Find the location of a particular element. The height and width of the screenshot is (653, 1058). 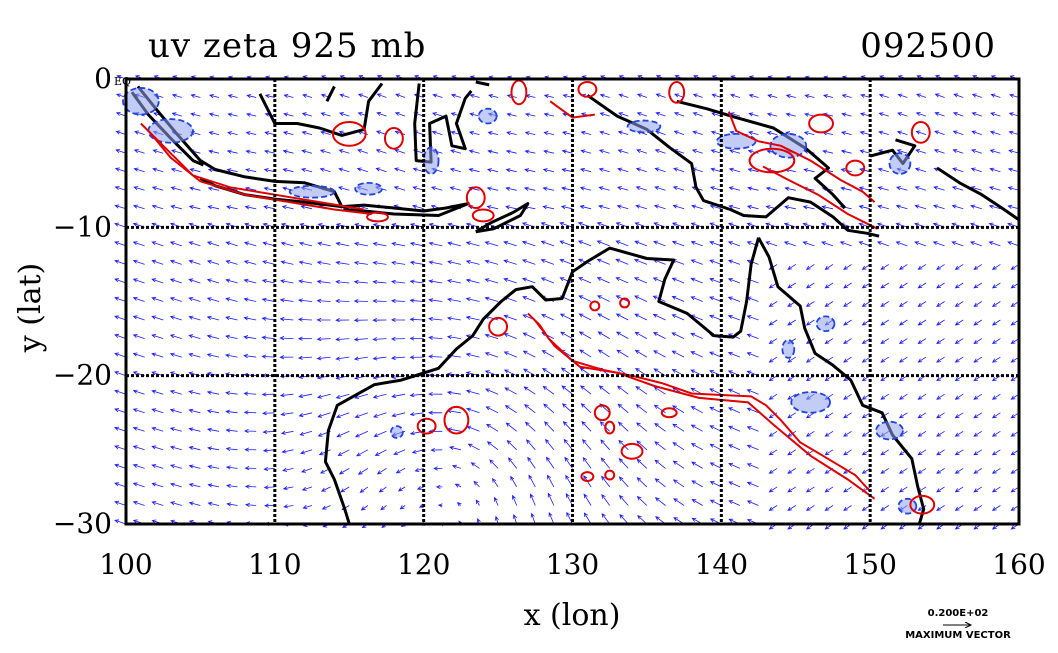

x-tick-label: 100 is located at coordinates (125, 564).